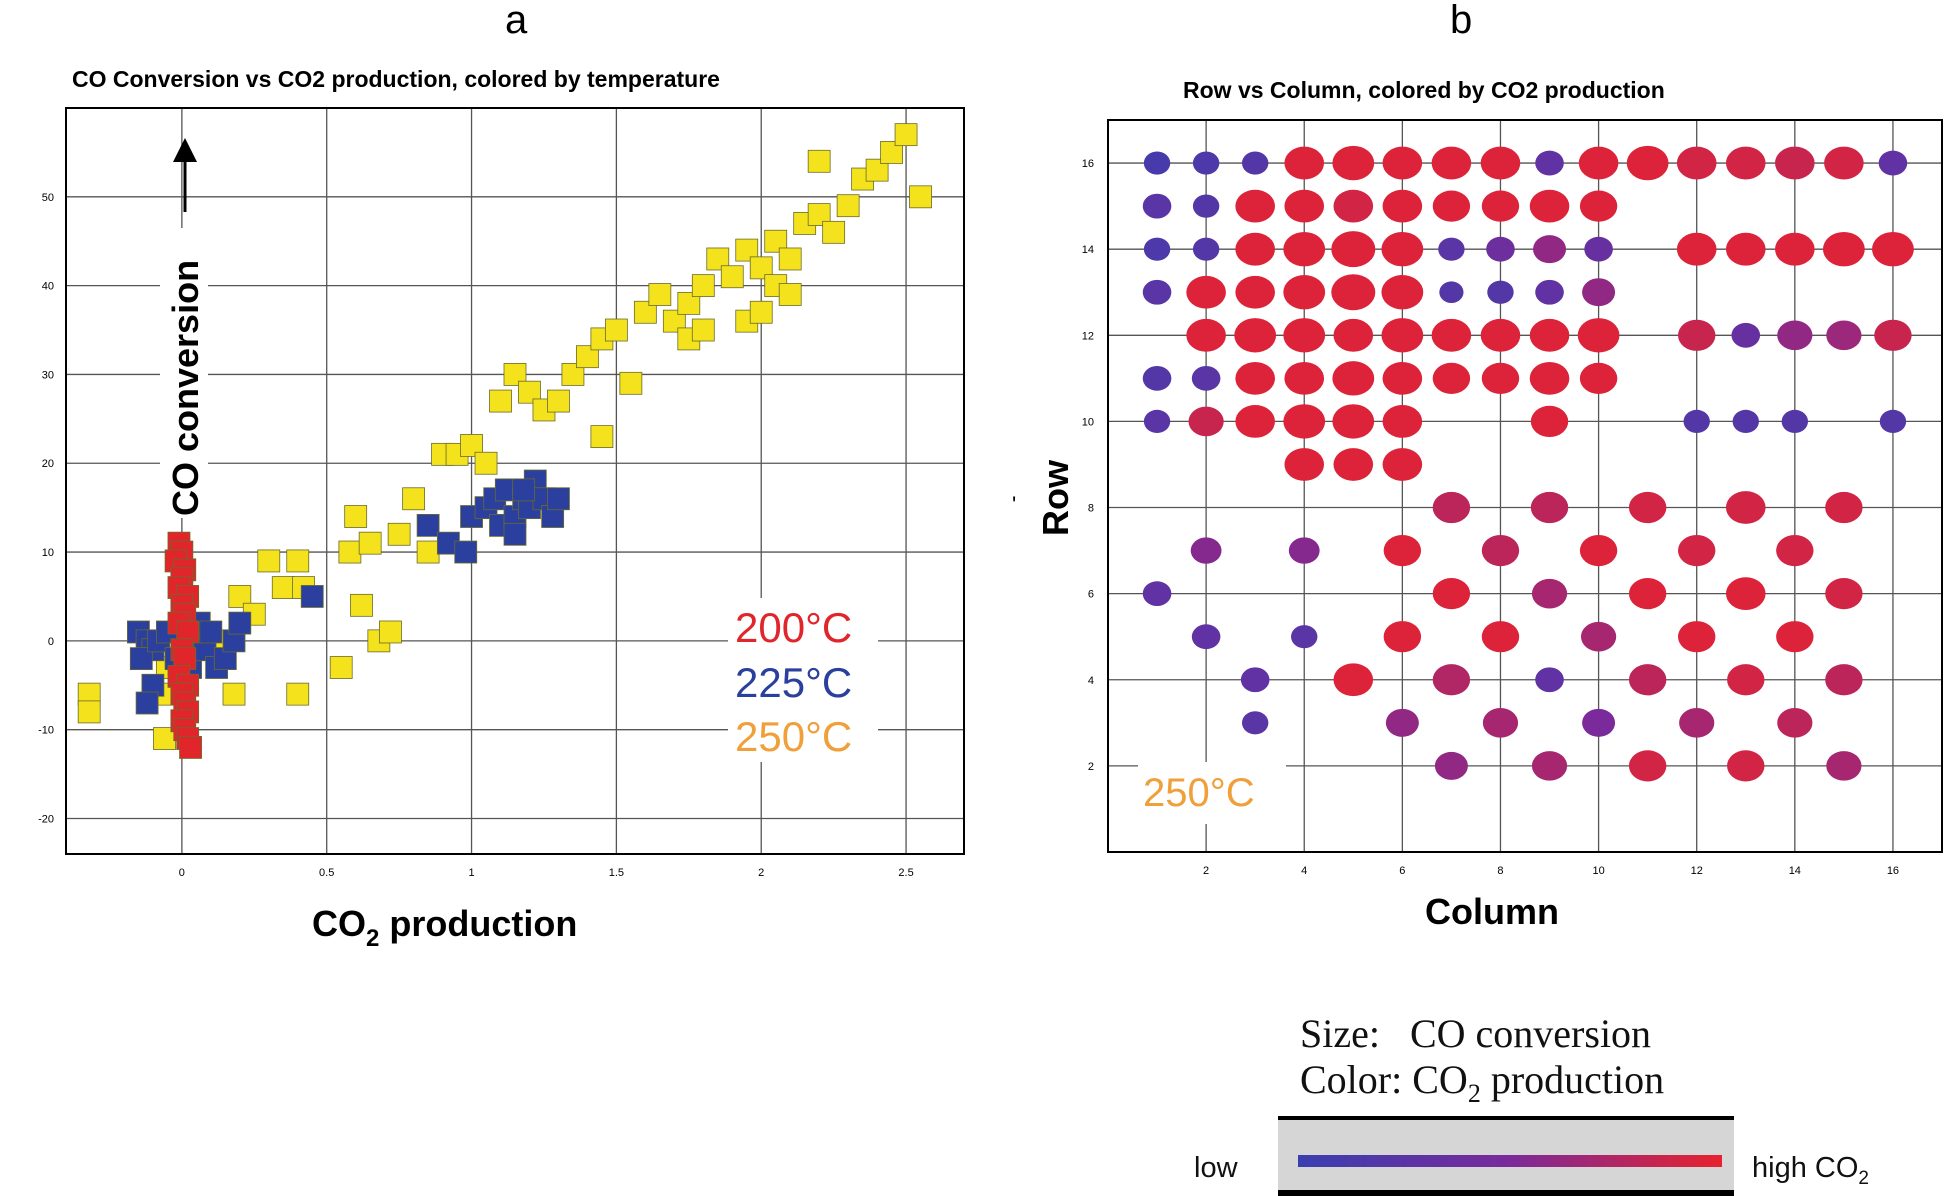  I want to click on chart-a-xtick-label: 2.5, so click(905, 873).